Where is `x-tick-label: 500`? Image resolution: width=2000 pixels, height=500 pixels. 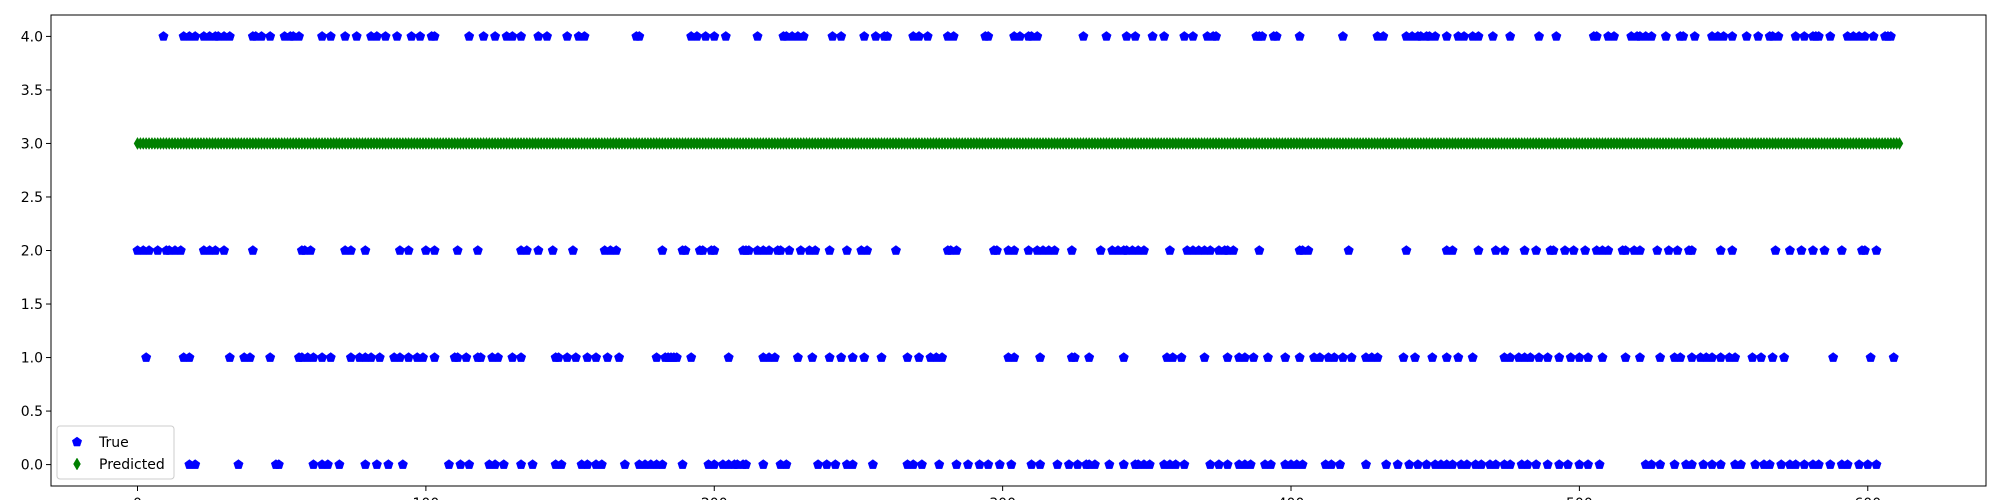
x-tick-label: 500 is located at coordinates (1579, 498).